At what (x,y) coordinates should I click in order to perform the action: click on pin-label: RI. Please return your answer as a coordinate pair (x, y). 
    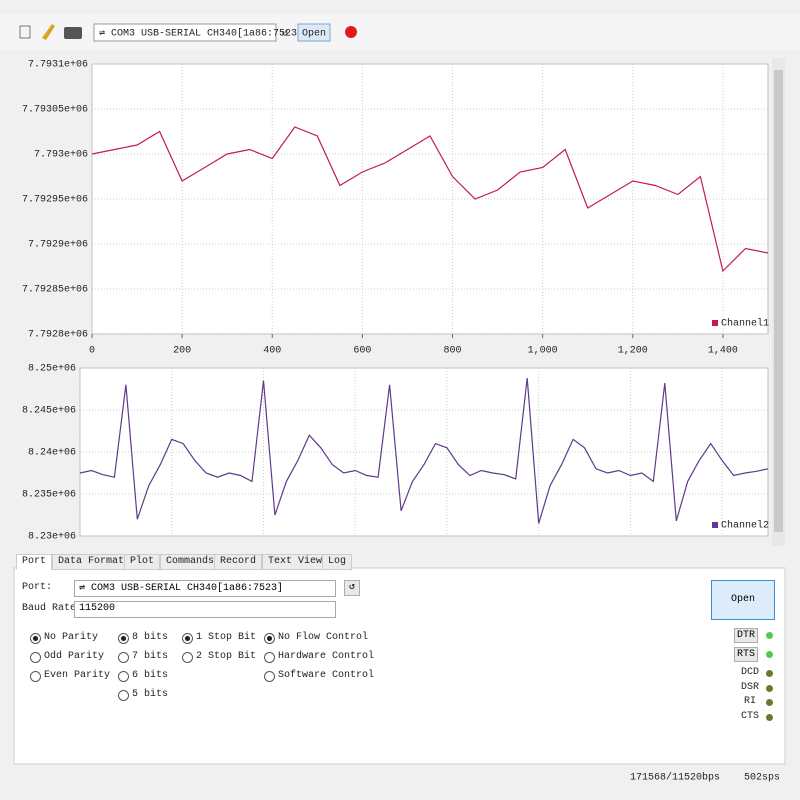
    Looking at the image, I should click on (749, 701).